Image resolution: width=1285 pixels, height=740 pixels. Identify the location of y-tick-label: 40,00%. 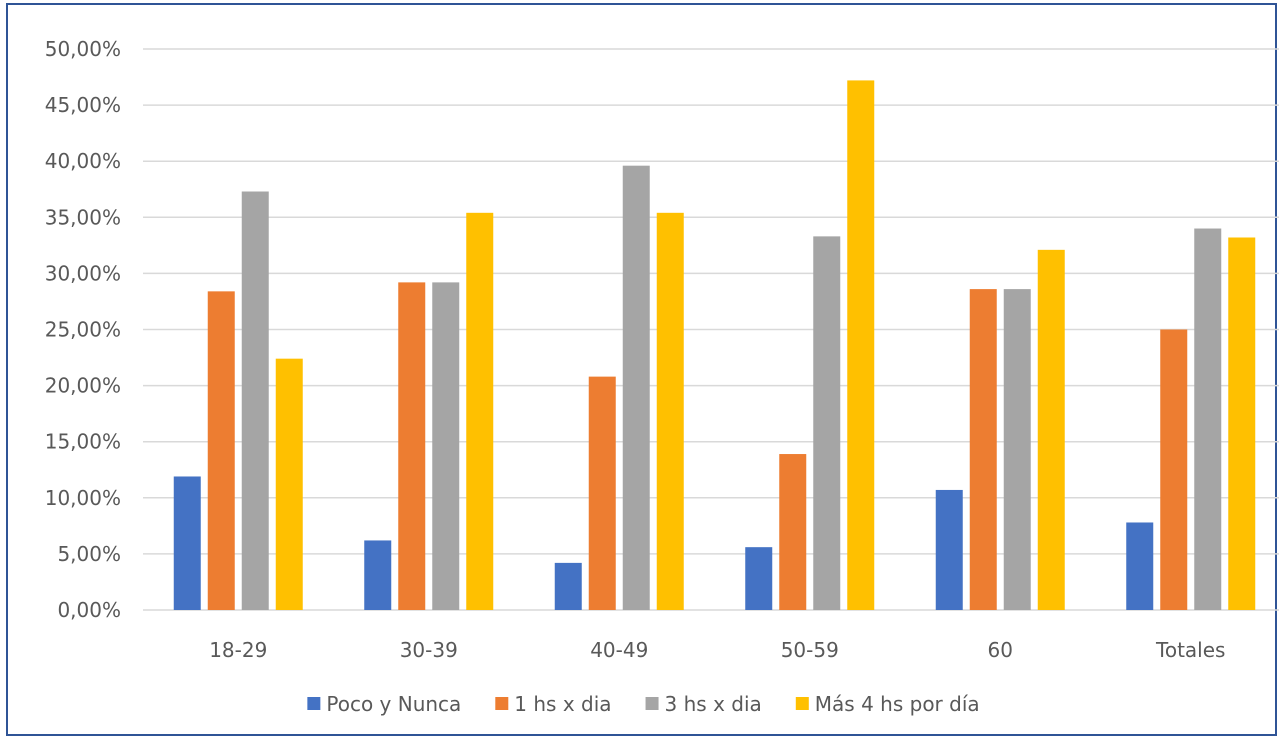
(83, 161).